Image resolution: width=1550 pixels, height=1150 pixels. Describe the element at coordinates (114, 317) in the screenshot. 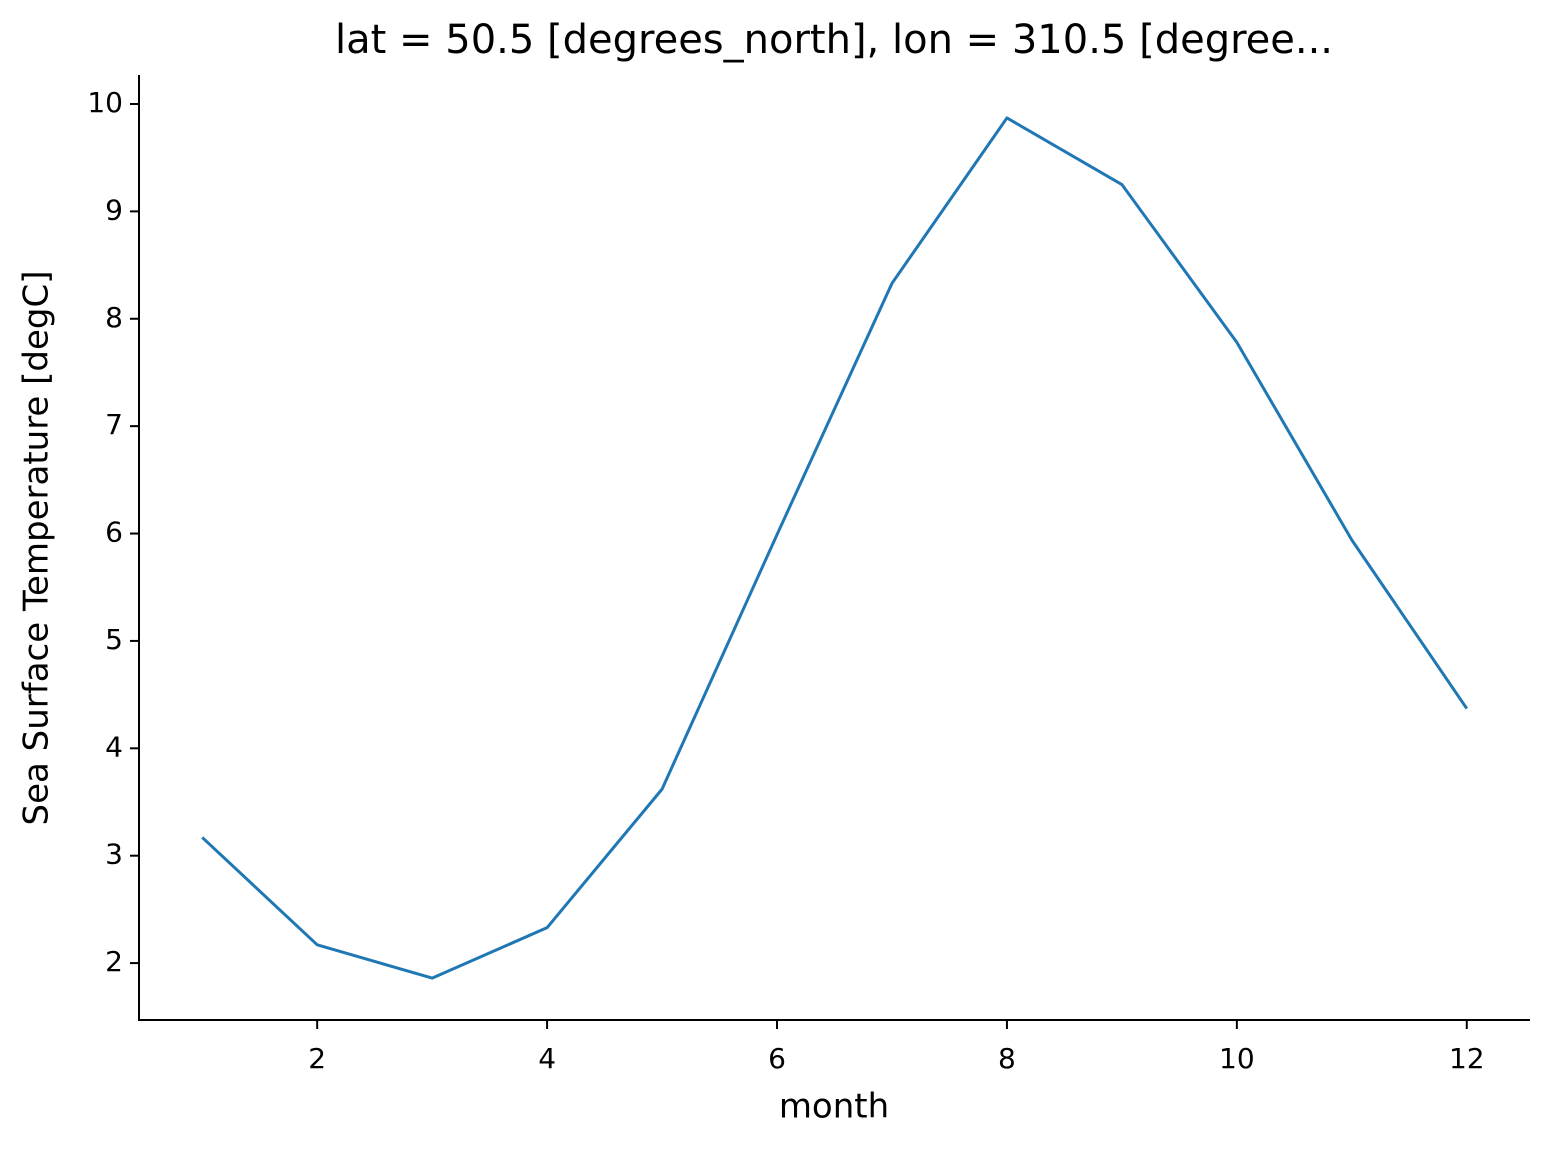

I see `y-tick-label: 8` at that location.